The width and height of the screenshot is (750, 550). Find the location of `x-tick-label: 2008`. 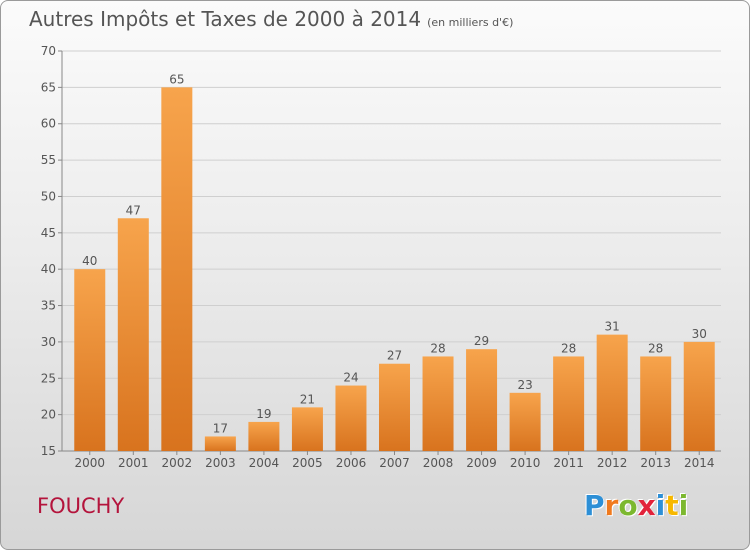

x-tick-label: 2008 is located at coordinates (438, 463).